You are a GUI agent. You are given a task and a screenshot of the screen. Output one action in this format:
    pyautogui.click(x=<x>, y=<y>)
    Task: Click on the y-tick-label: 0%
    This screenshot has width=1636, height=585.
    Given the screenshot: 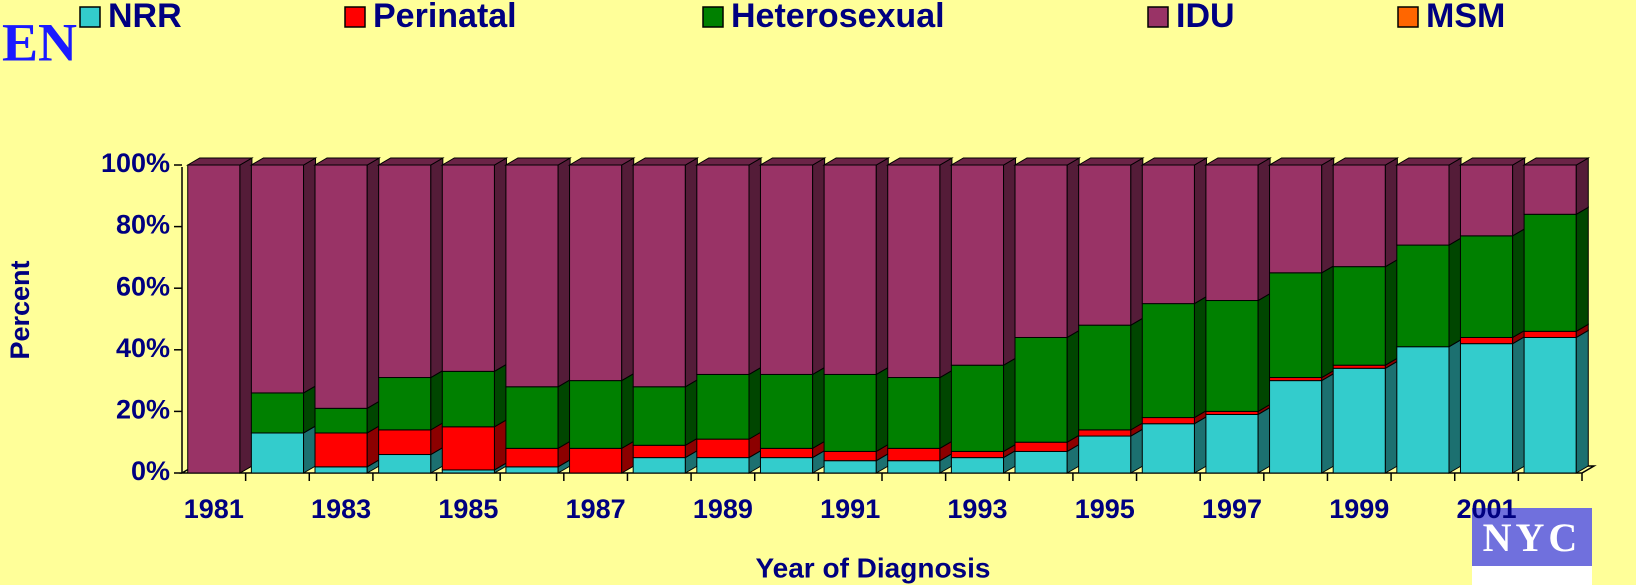 What is the action you would take?
    pyautogui.click(x=150, y=471)
    